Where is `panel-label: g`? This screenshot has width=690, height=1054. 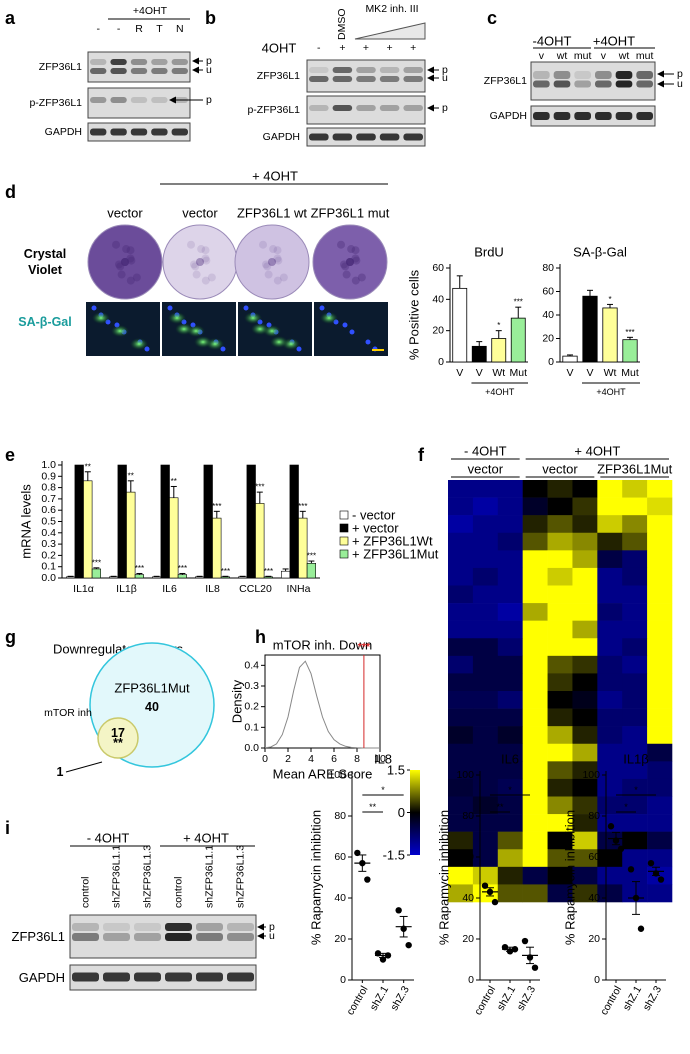
panel-label: g is located at coordinates (10, 637).